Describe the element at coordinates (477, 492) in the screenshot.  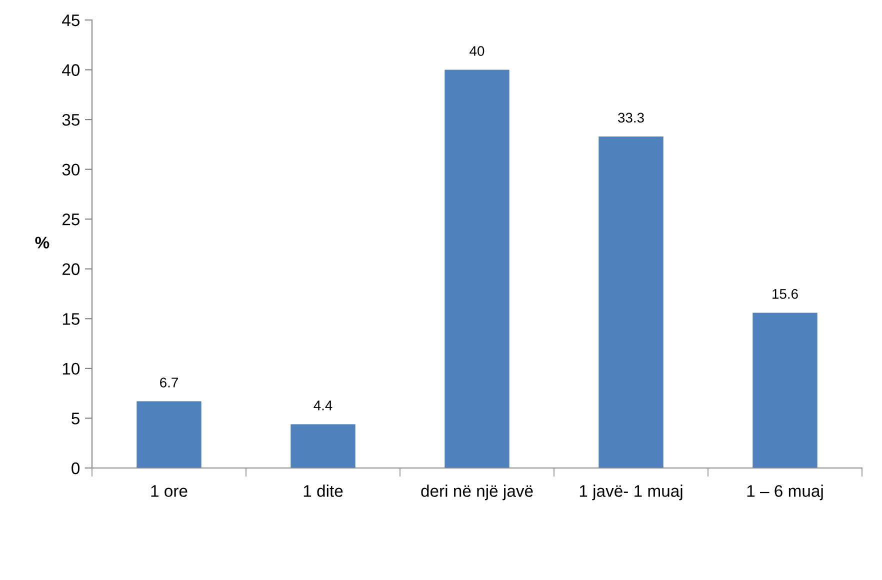
I see `x-tick-label: deri në një javë` at that location.